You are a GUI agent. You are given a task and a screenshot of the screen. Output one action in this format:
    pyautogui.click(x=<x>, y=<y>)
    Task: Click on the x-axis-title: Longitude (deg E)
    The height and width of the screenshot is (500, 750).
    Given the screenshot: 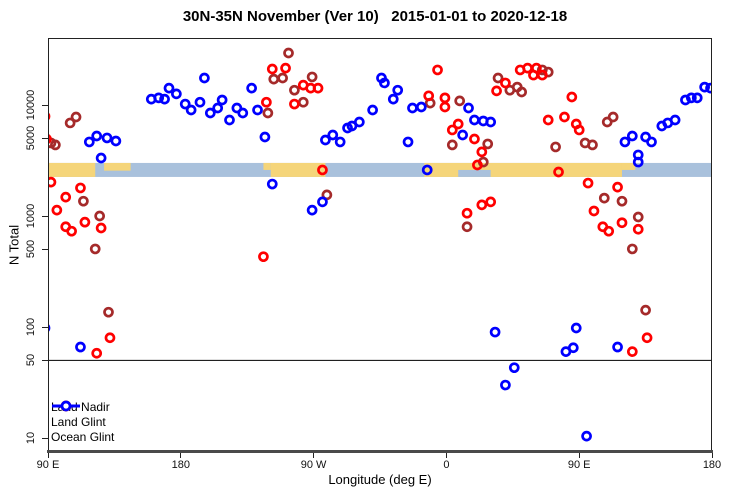 What is the action you would take?
    pyautogui.click(x=380, y=479)
    